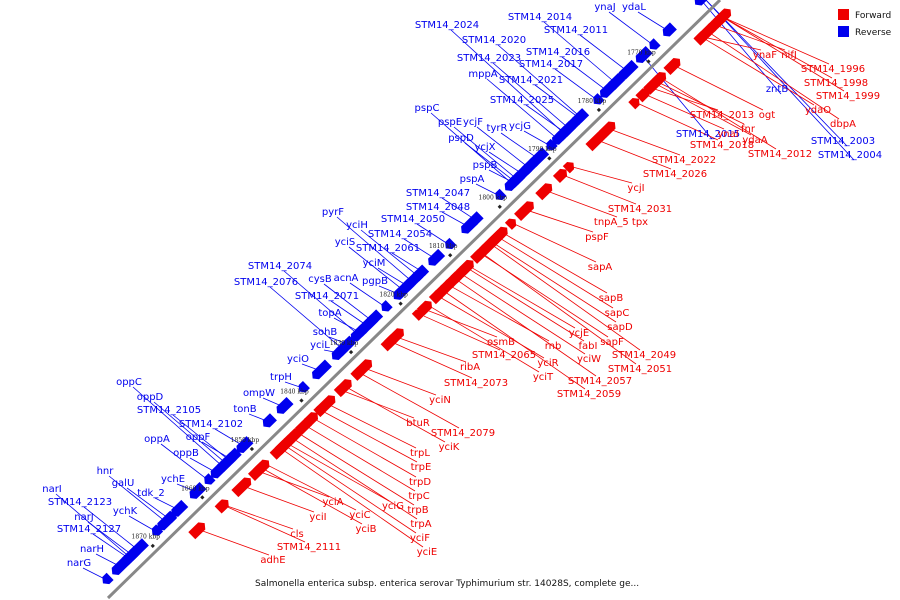 Image resolution: width=900 pixels, height=600 pixels. What do you see at coordinates (298, 359) in the screenshot?
I see `reverse-gene-label: yciO` at bounding box center [298, 359].